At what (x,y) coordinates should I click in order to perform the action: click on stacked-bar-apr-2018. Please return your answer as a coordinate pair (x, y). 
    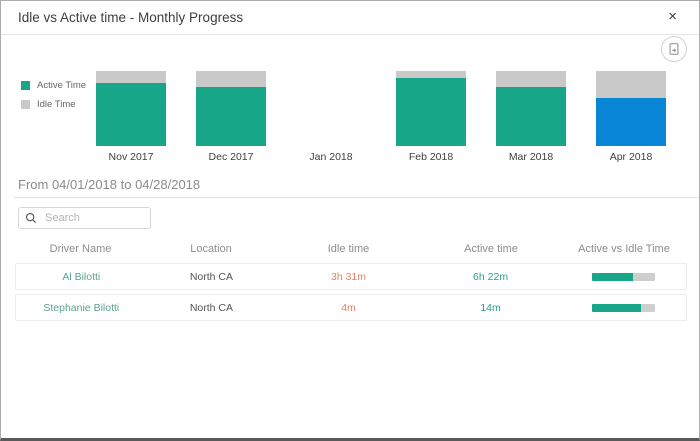
    Looking at the image, I should click on (631, 108).